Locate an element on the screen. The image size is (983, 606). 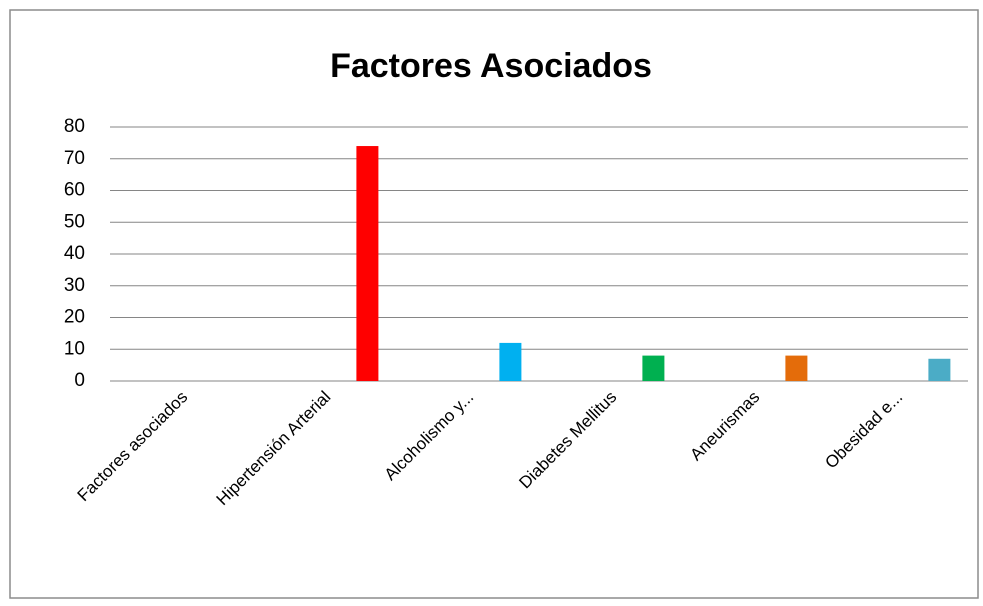
y-tick-label: 50 is located at coordinates (74, 221).